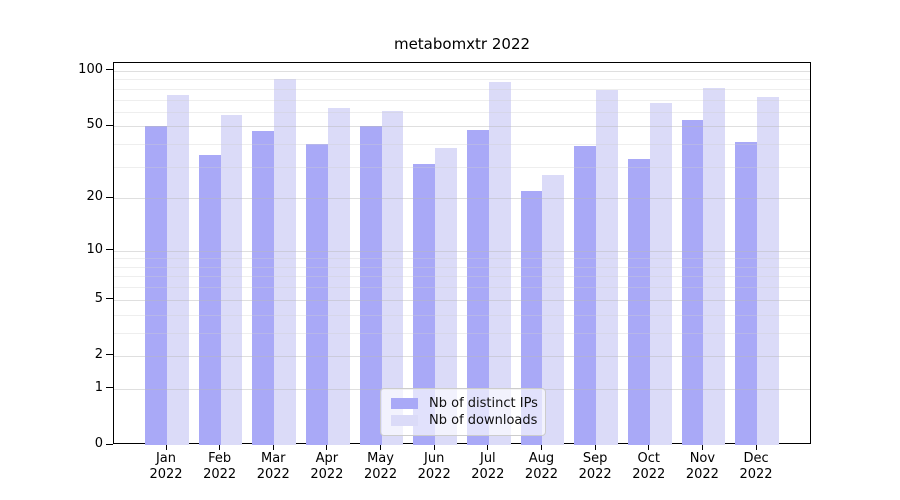 The image size is (900, 500). I want to click on bar-nb-of-downloads-sep, so click(607, 267).